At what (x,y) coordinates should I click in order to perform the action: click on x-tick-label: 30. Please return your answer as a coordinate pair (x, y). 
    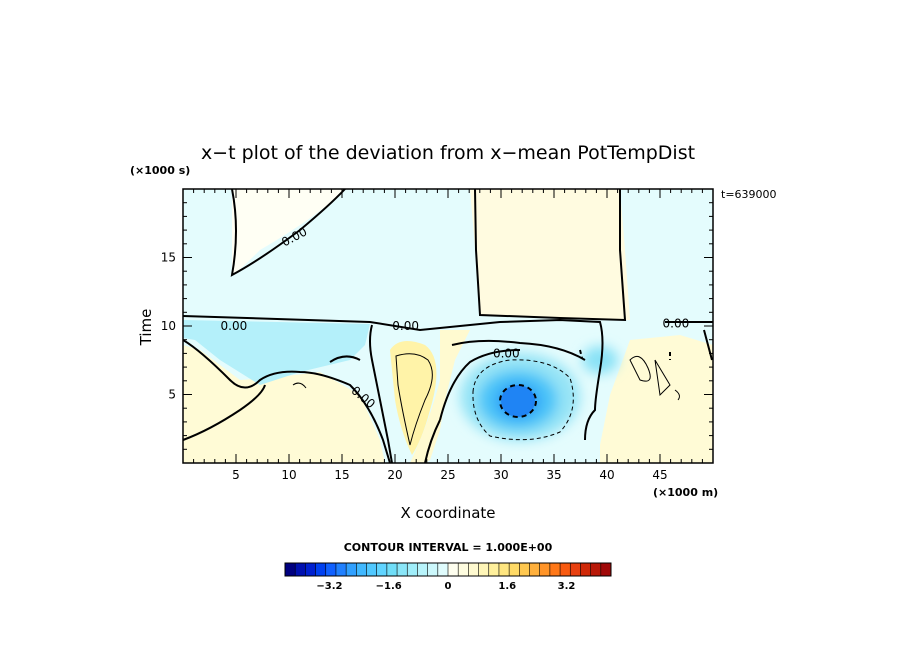
    Looking at the image, I should click on (500, 475).